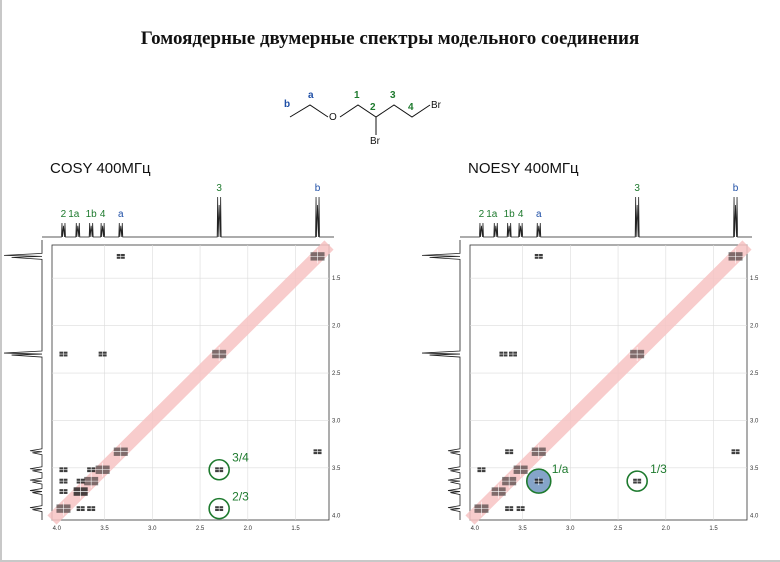 The width and height of the screenshot is (780, 562). What do you see at coordinates (375, 141) in the screenshot?
I see `atom-br-branch: Br` at bounding box center [375, 141].